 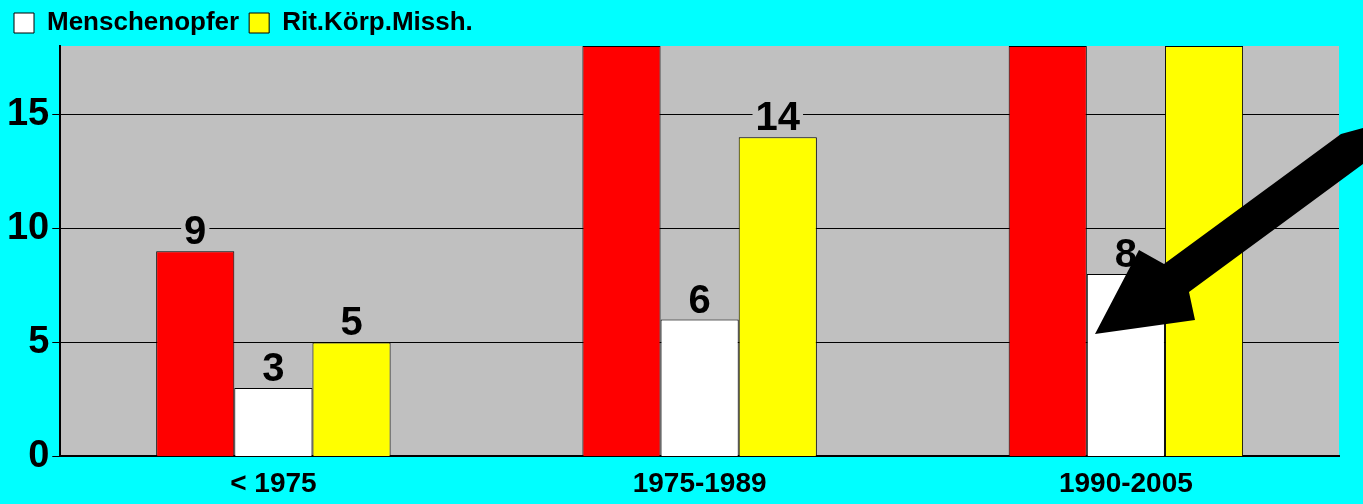 I want to click on data-label: 8, so click(x=1125, y=253).